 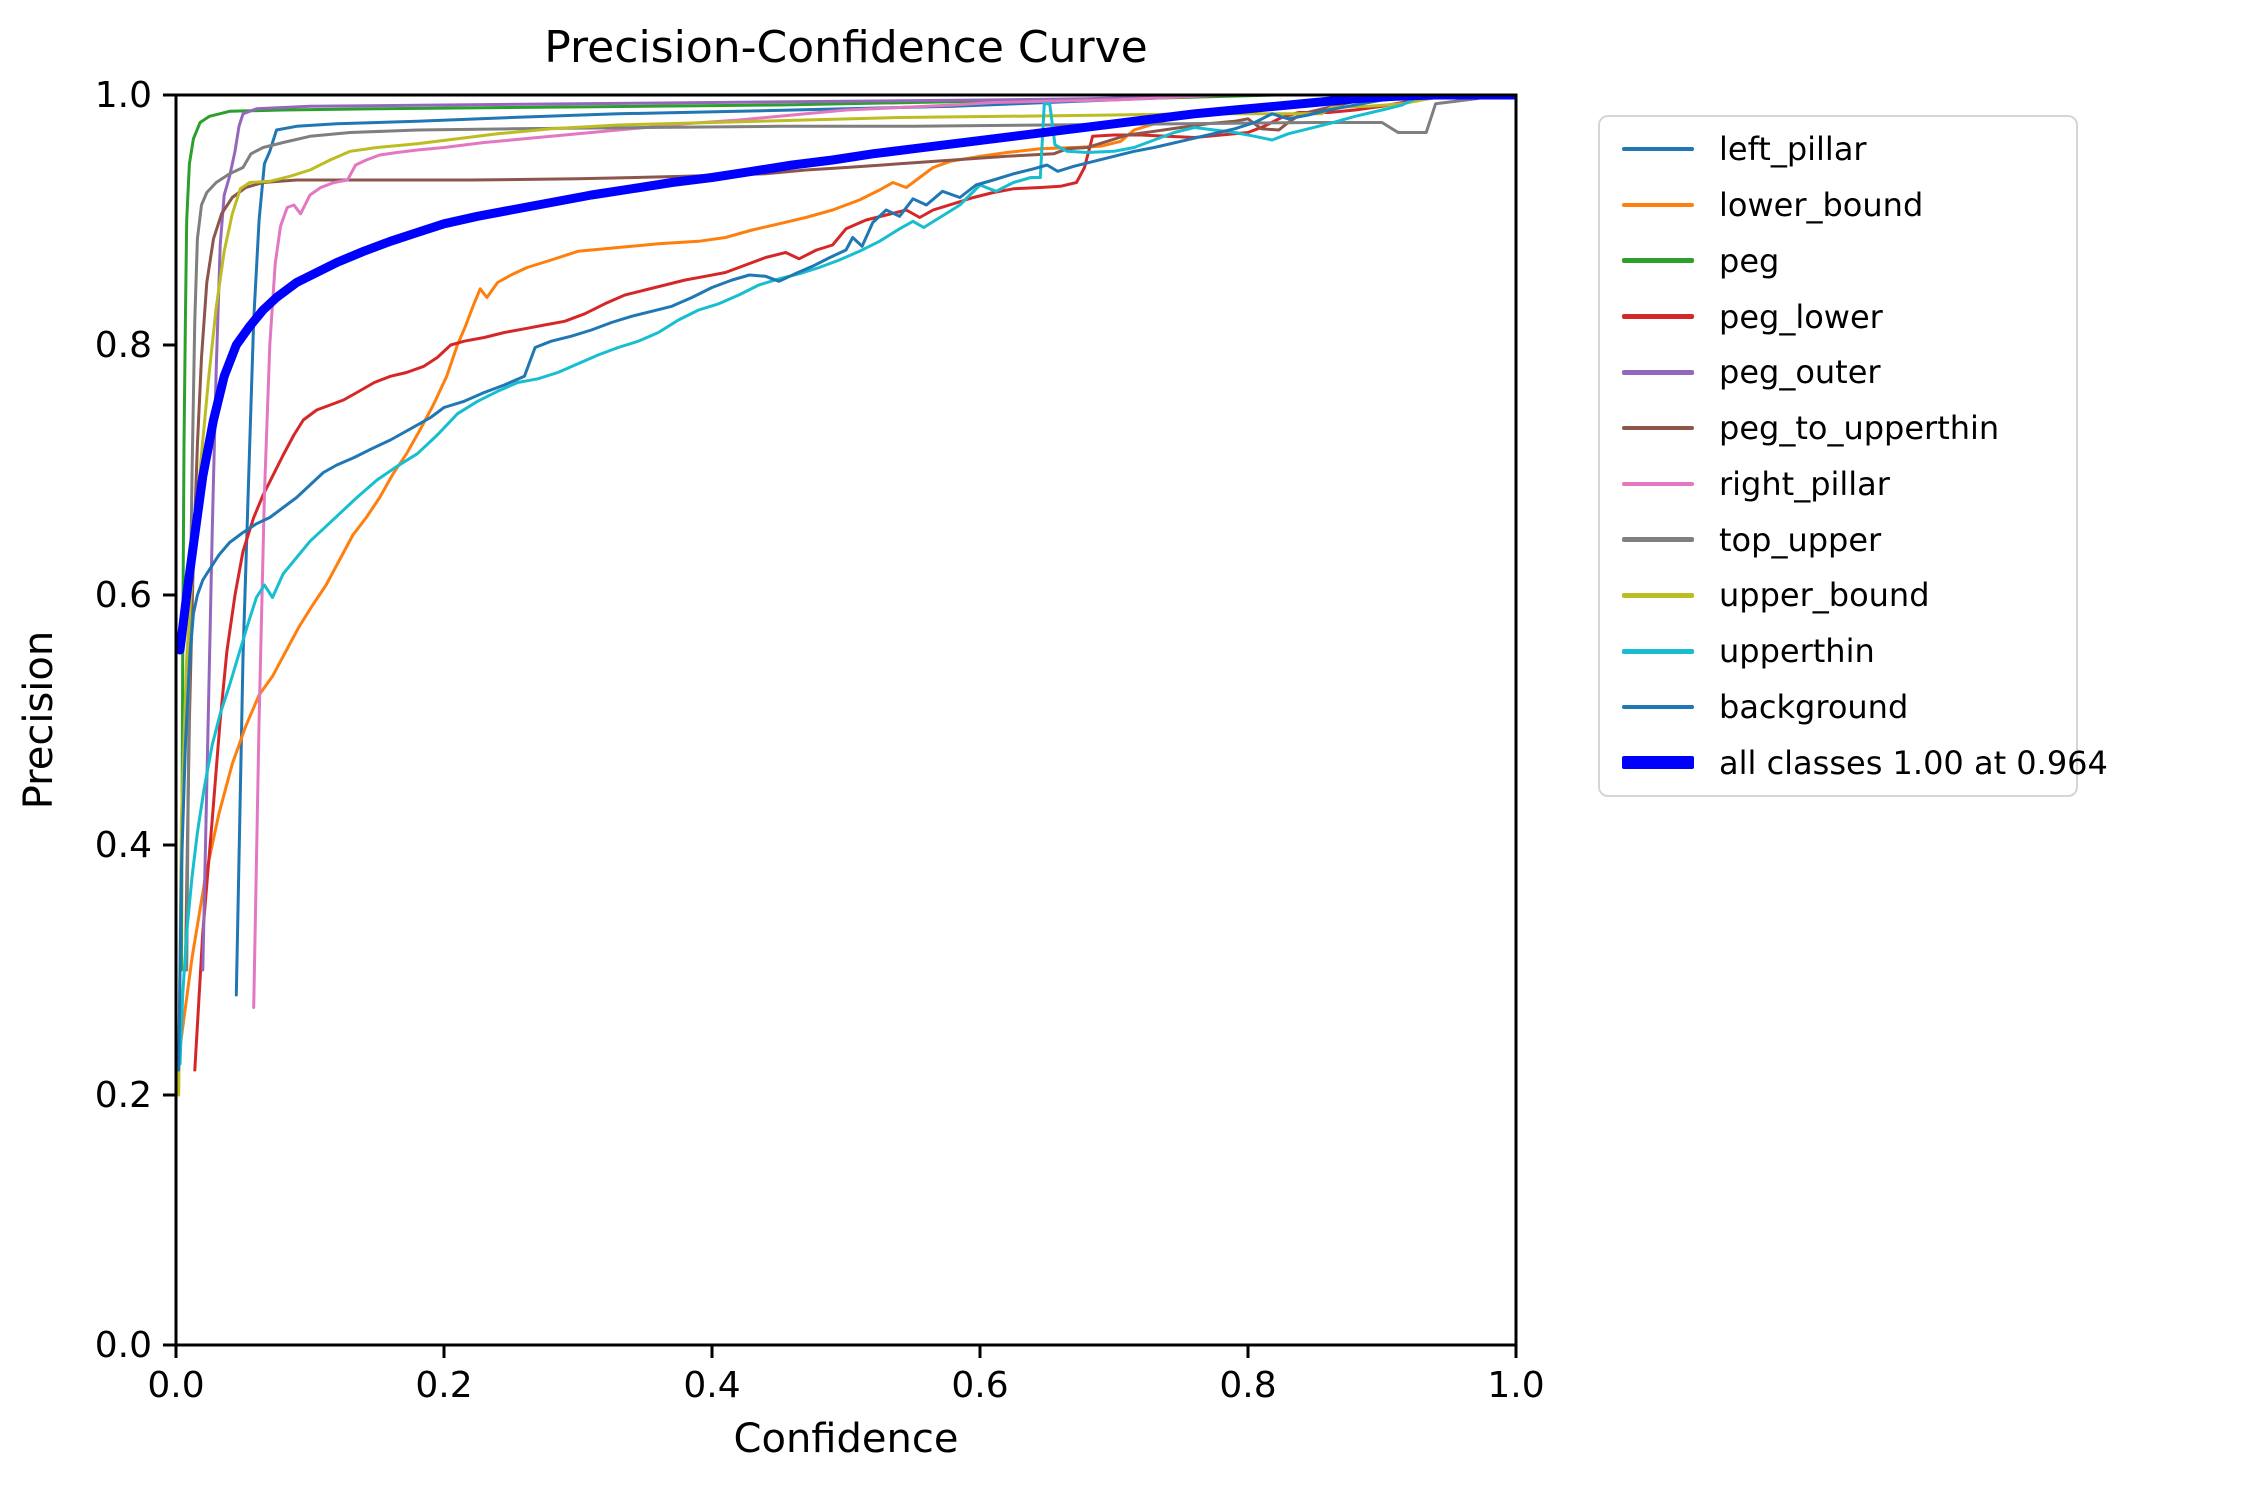 What do you see at coordinates (123, 1345) in the screenshot?
I see `y-tick-label: 0.0` at bounding box center [123, 1345].